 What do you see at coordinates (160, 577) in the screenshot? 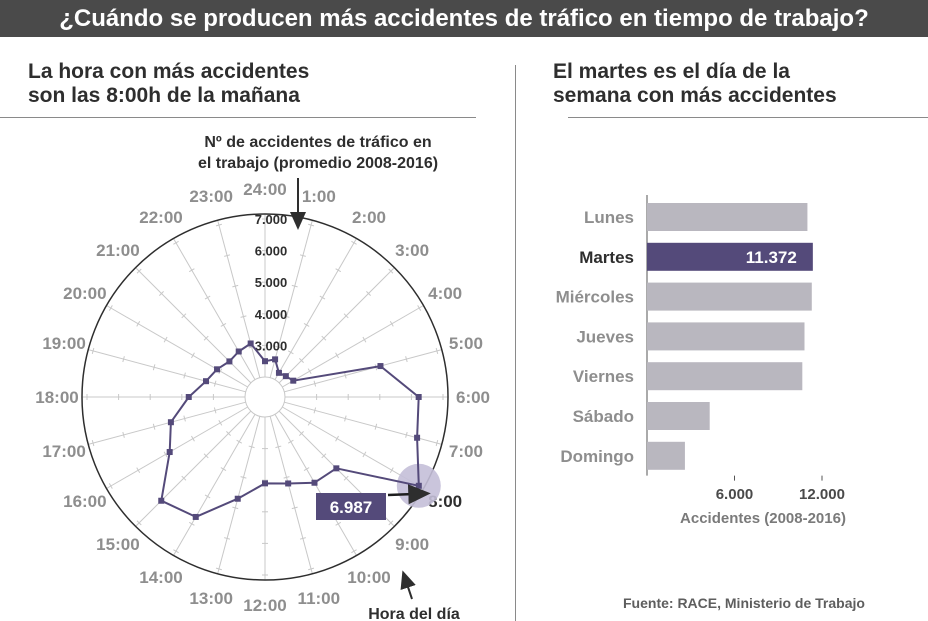
I see `radar-hour-label: 14:00` at bounding box center [160, 577].